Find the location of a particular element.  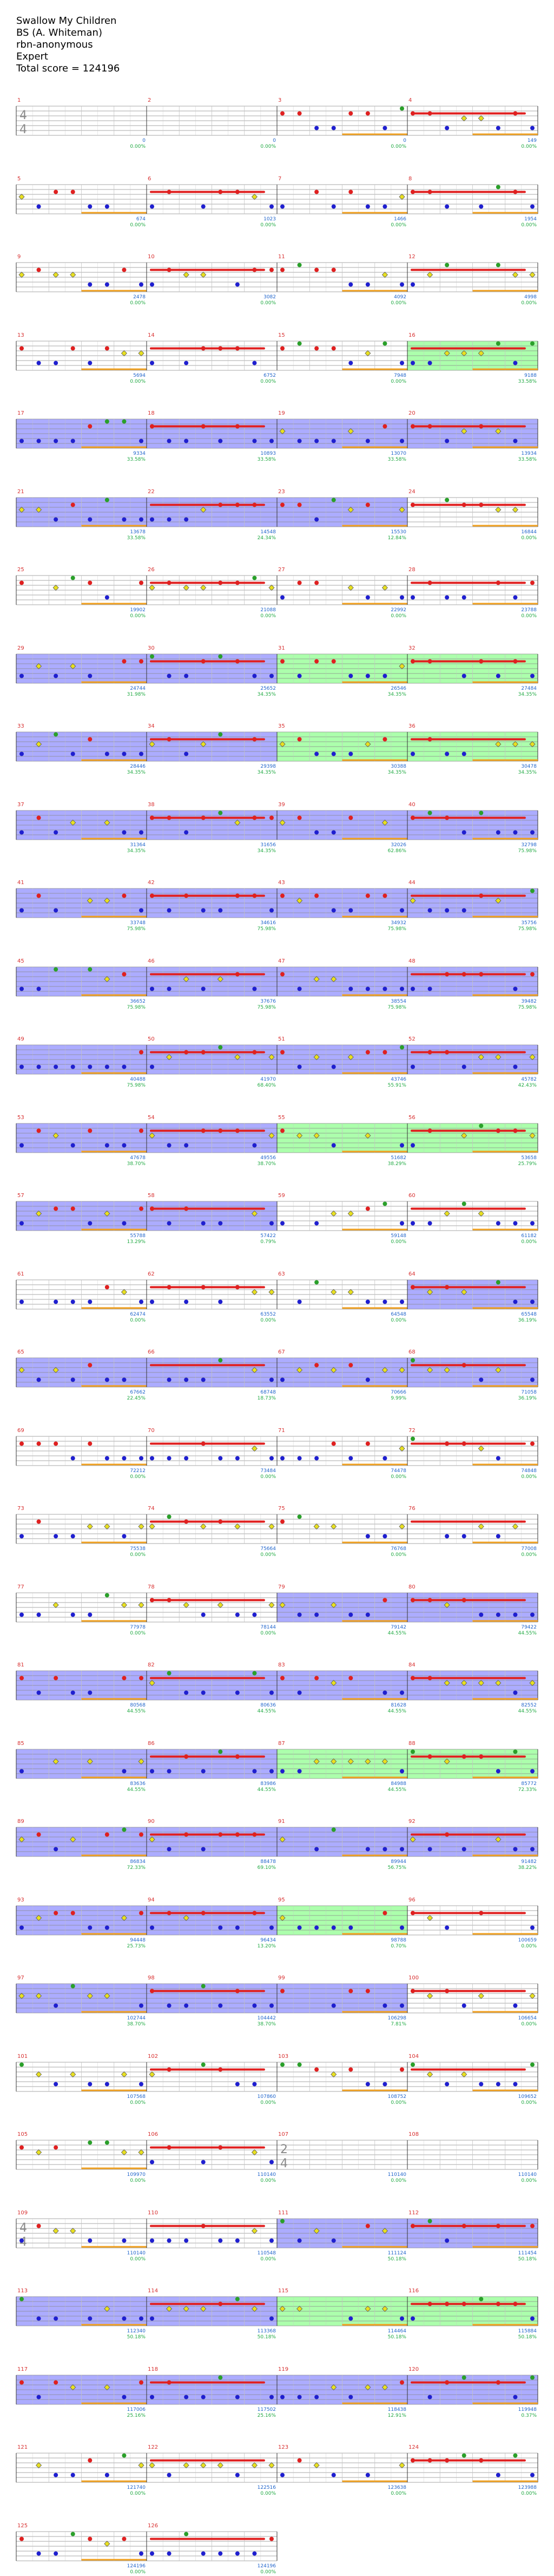

bar-number: 91 is located at coordinates (281, 1822).